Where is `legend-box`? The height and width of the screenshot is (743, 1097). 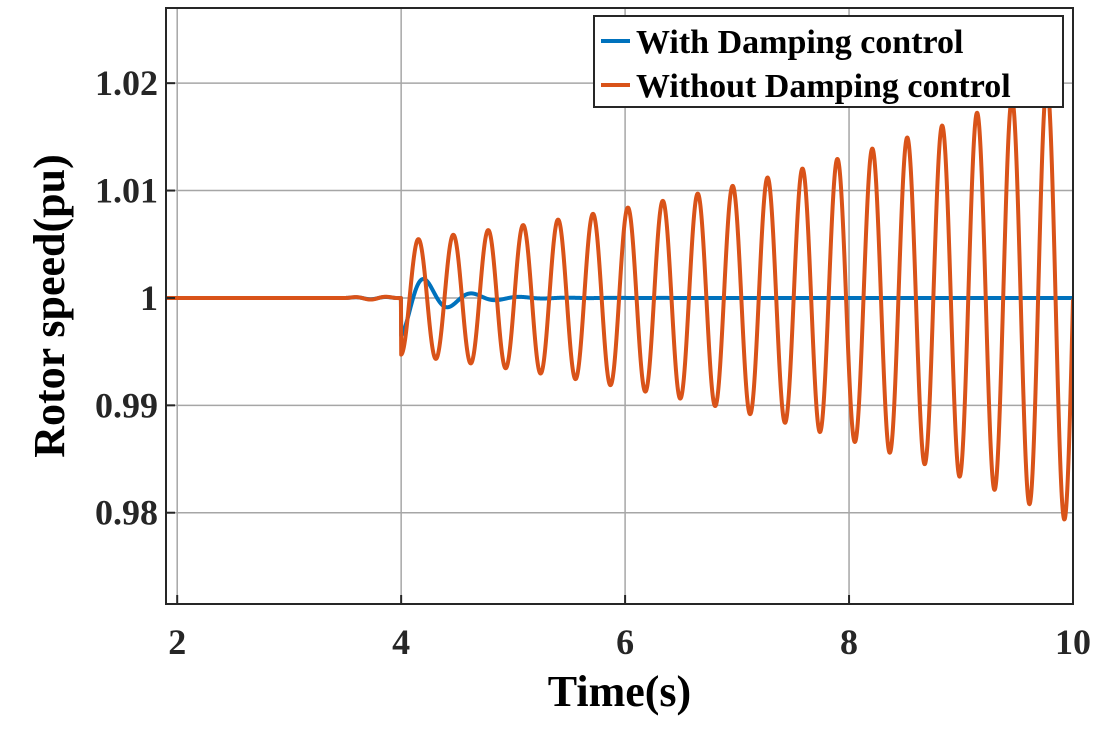
legend-box is located at coordinates (828, 61).